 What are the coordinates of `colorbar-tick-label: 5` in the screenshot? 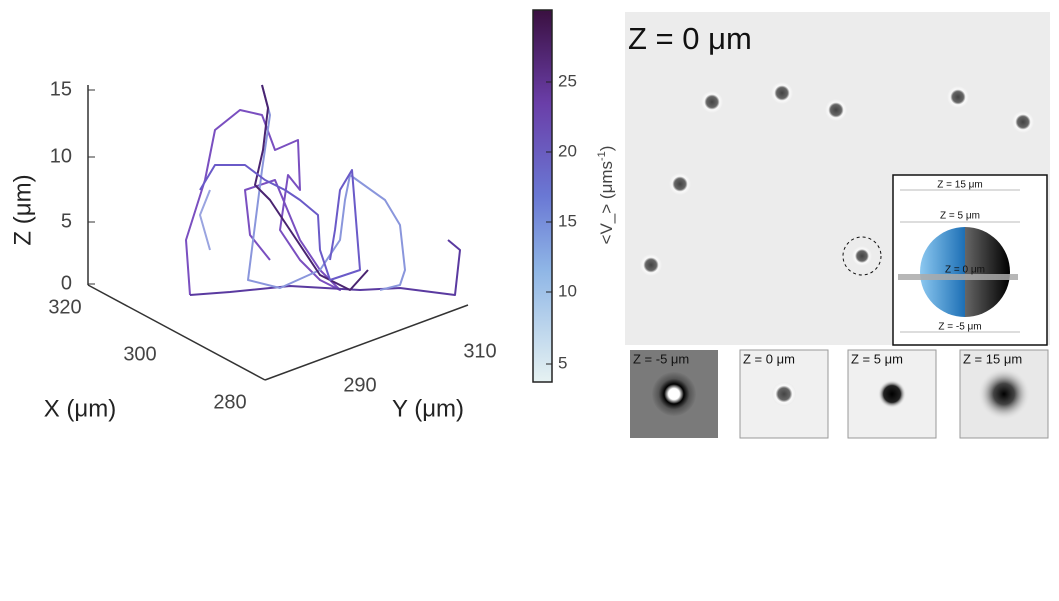 It's located at (562, 362).